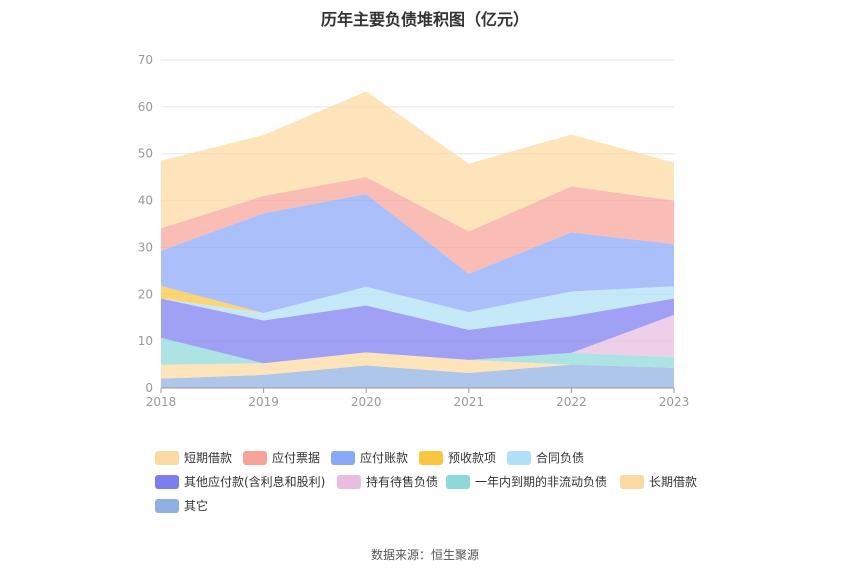 Image resolution: width=850 pixels, height=575 pixels. I want to click on x-tick-label: 2019, so click(263, 402).